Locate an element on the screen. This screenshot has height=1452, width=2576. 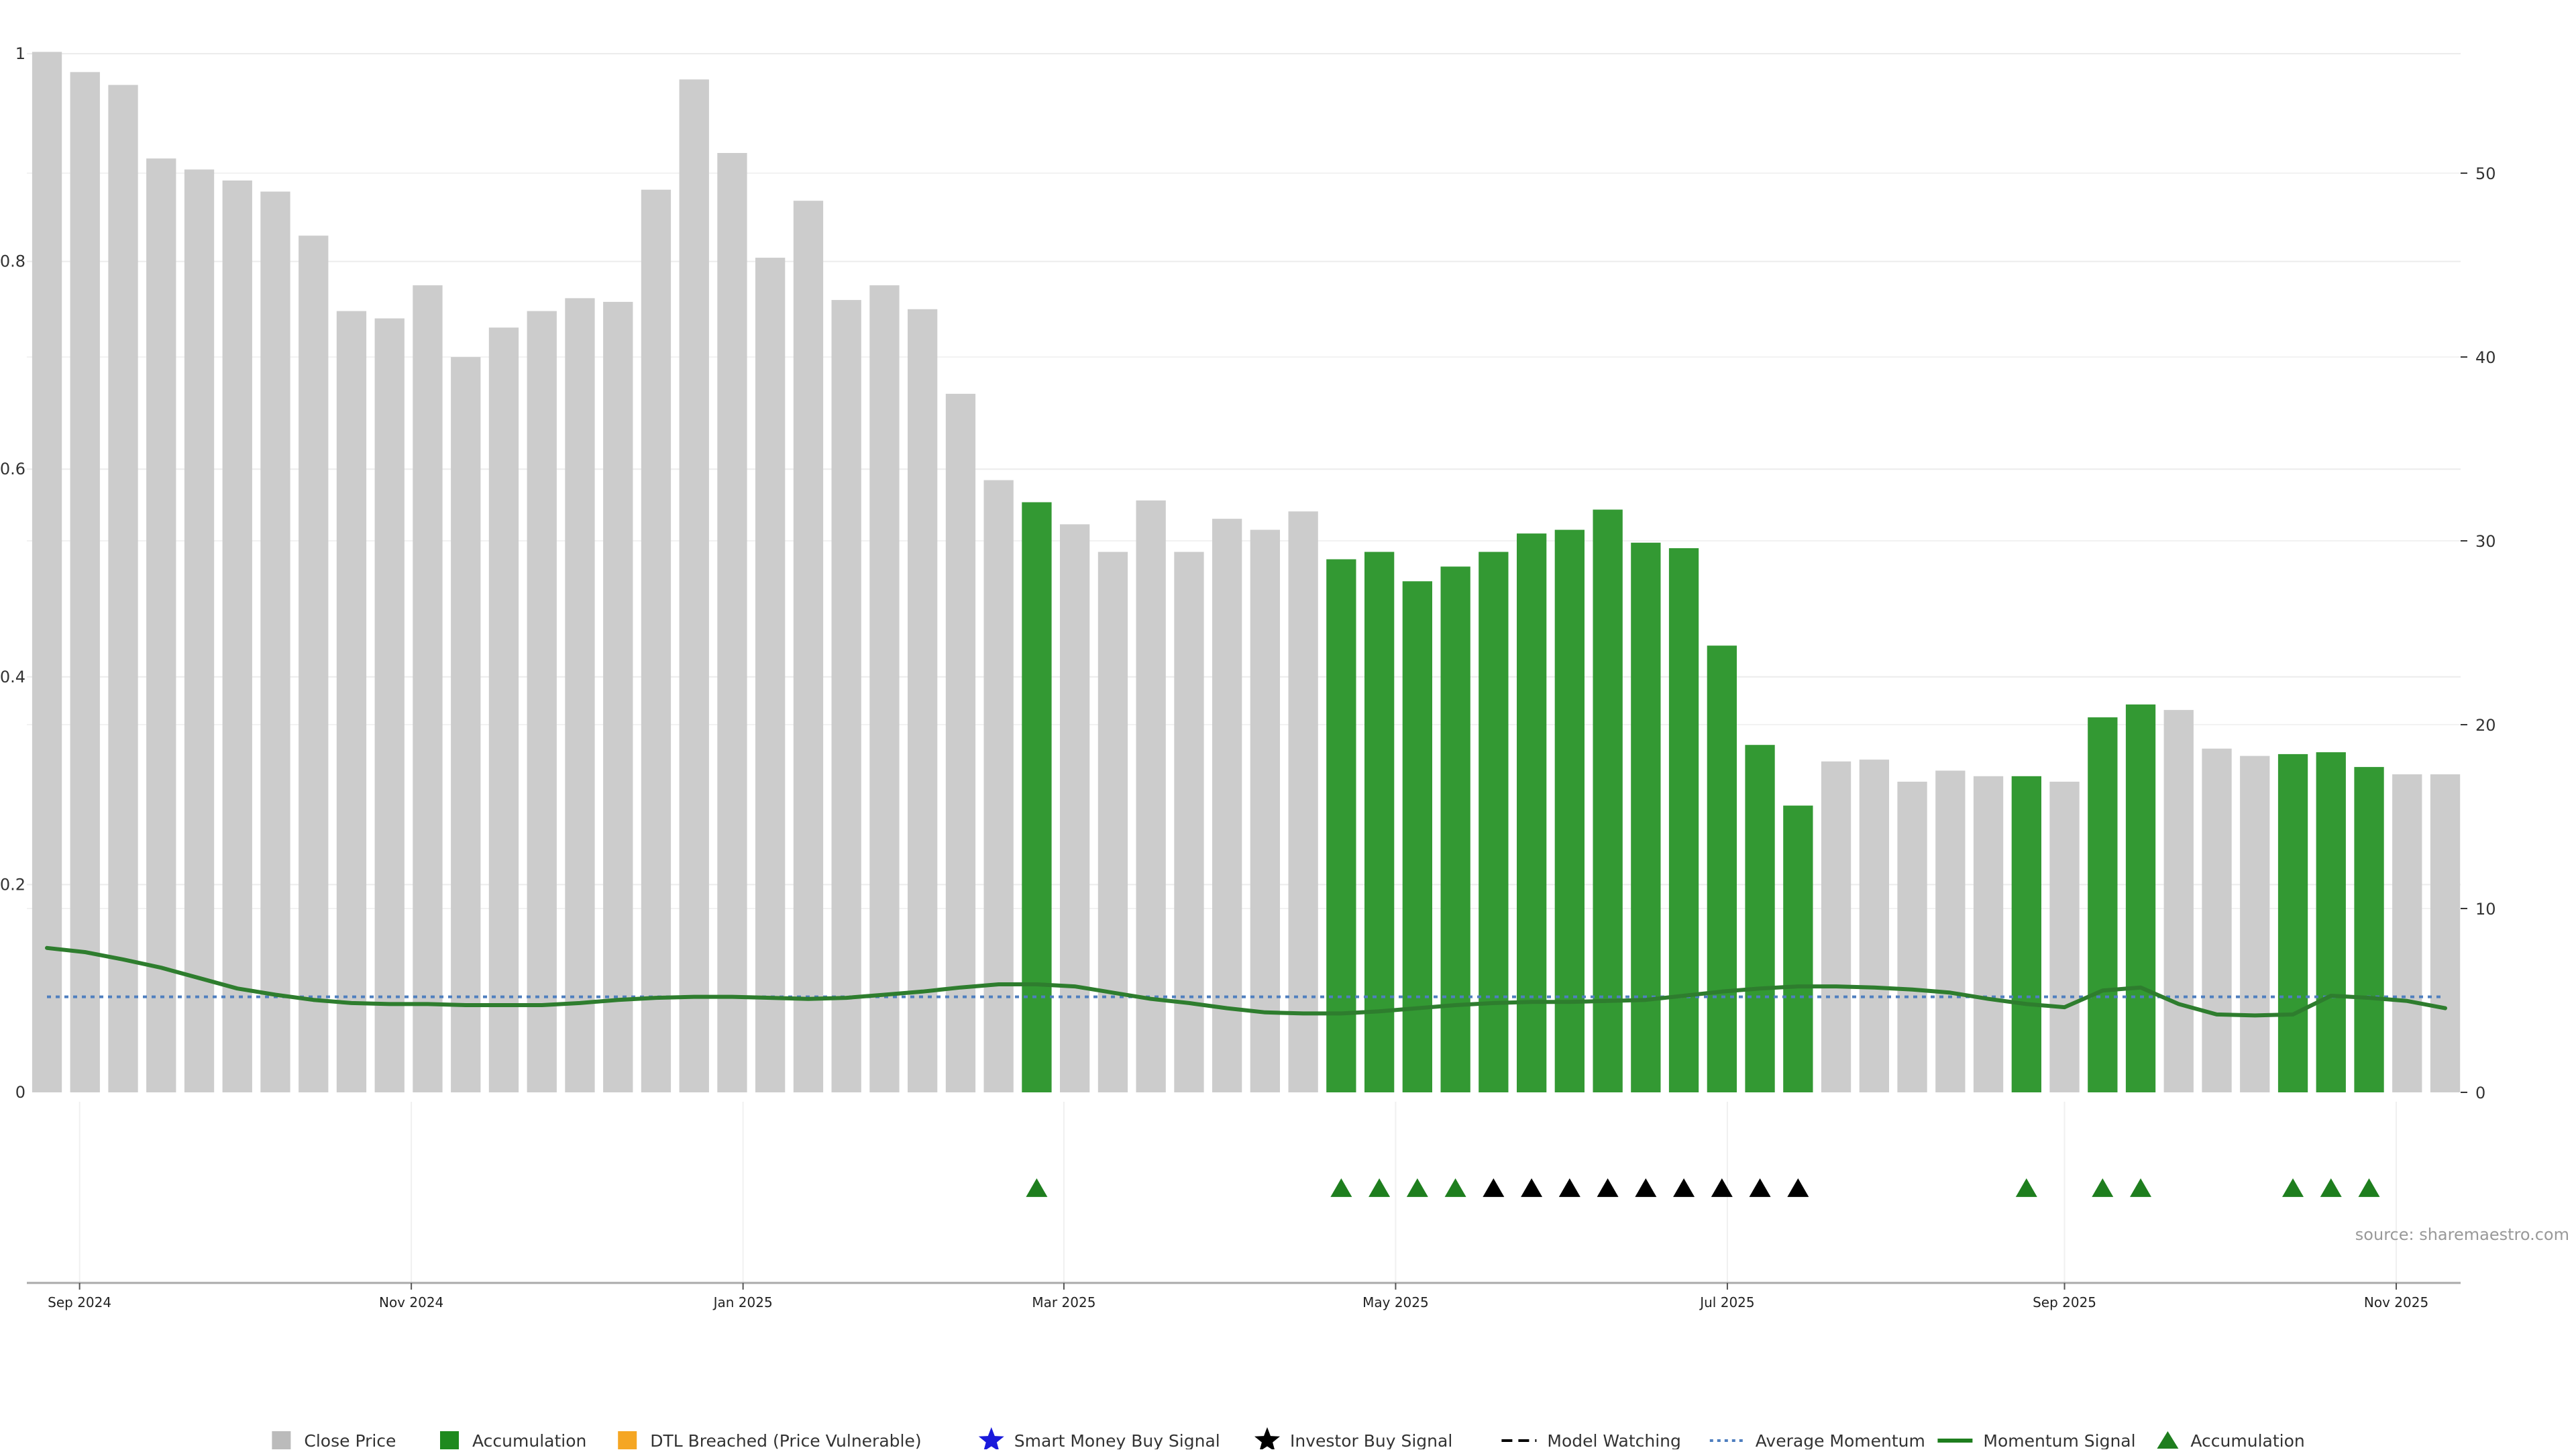
markers-layer is located at coordinates (1703, 1187).